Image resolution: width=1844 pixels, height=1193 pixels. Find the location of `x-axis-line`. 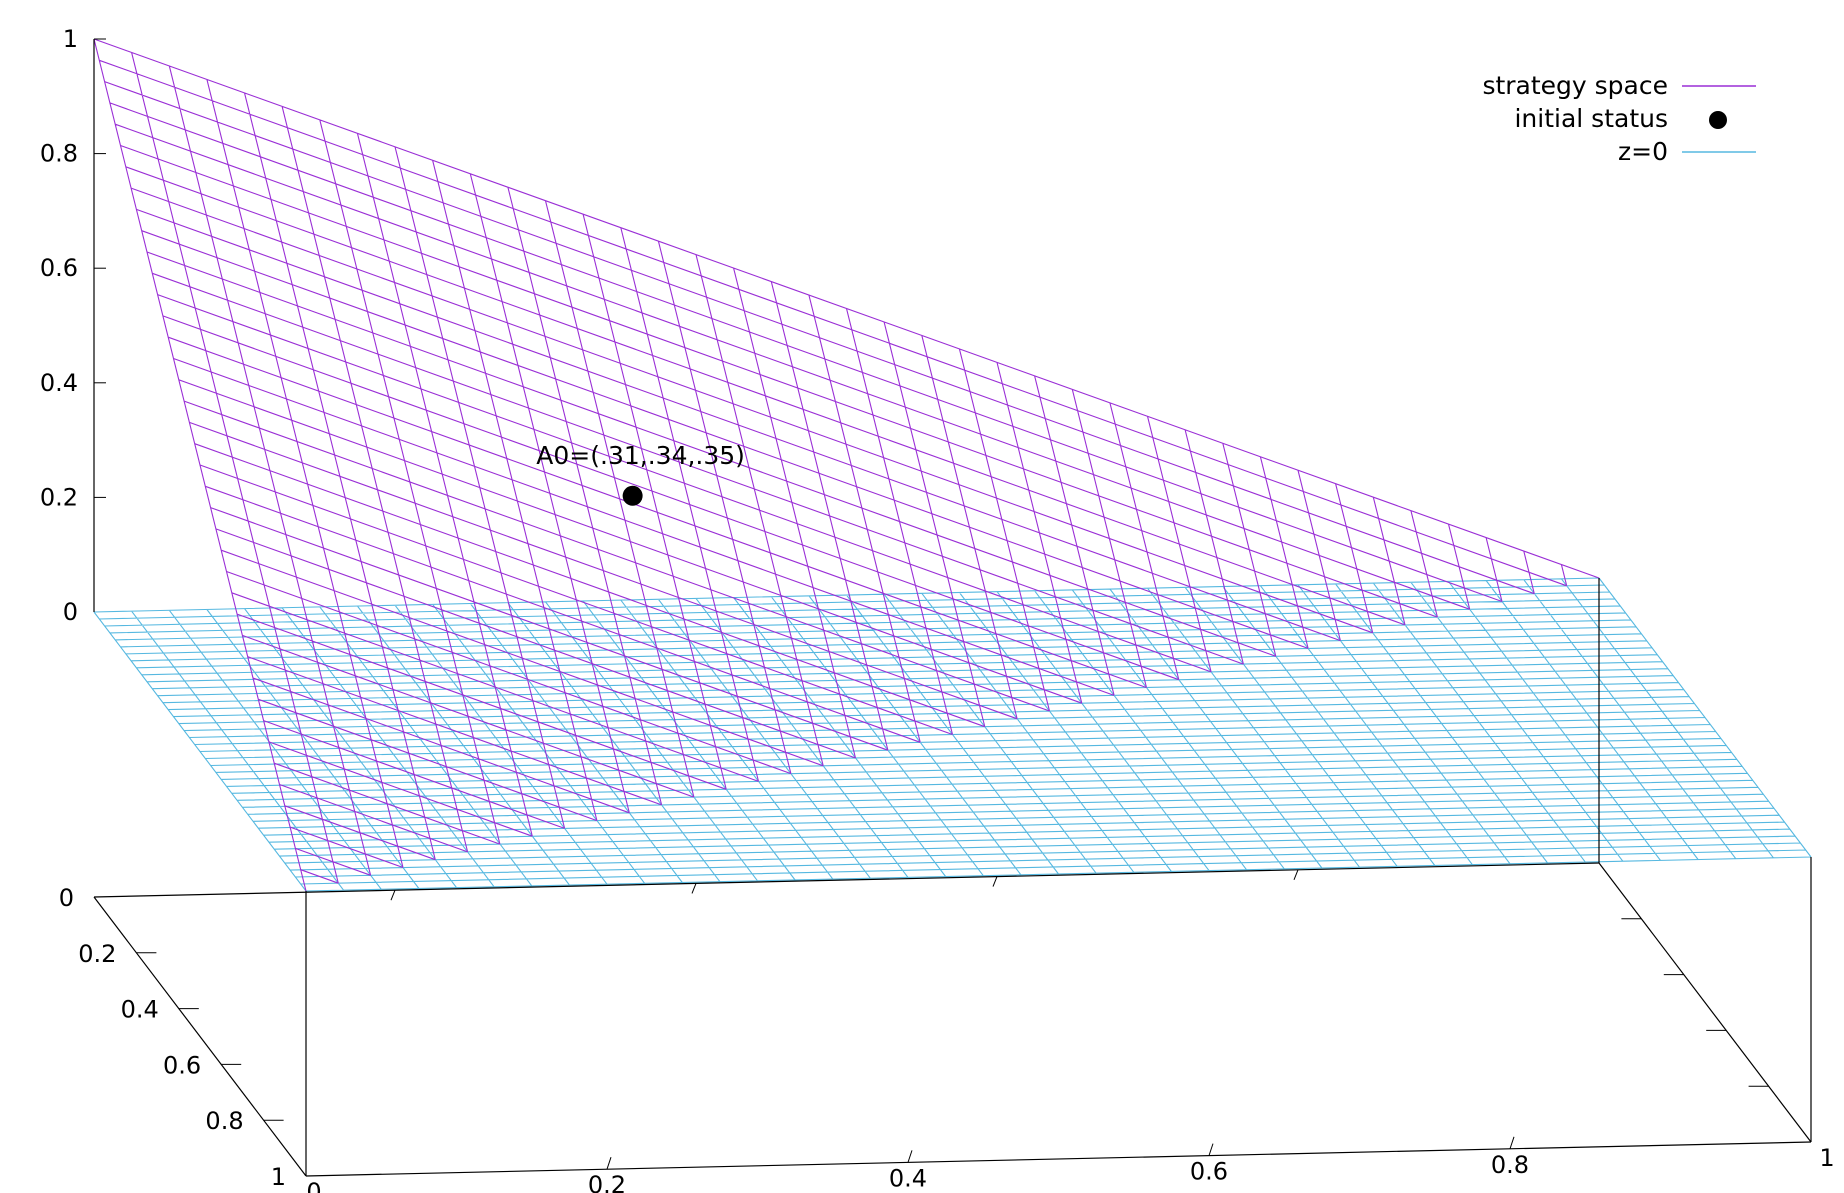

x-axis-line is located at coordinates (1058, 1159).